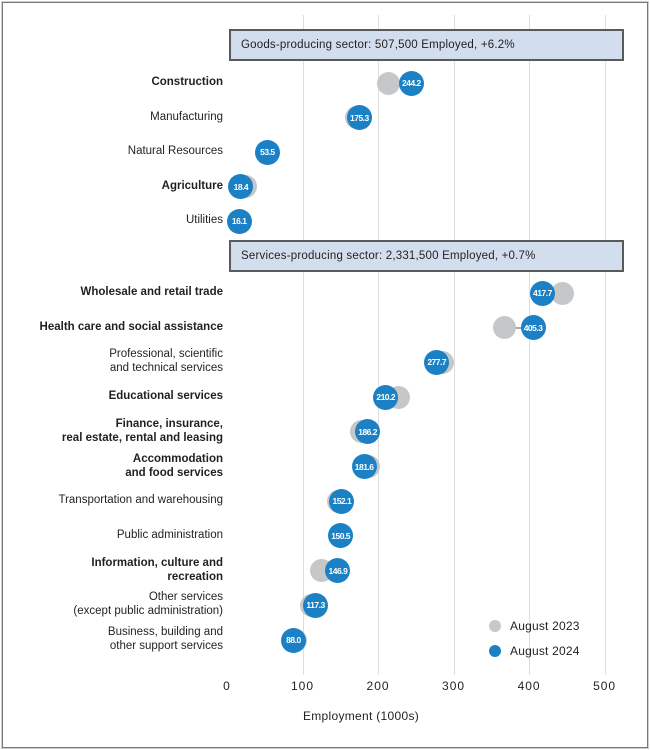 The height and width of the screenshot is (750, 650). What do you see at coordinates (605, 686) in the screenshot?
I see `x-tick-label-500: 500` at bounding box center [605, 686].